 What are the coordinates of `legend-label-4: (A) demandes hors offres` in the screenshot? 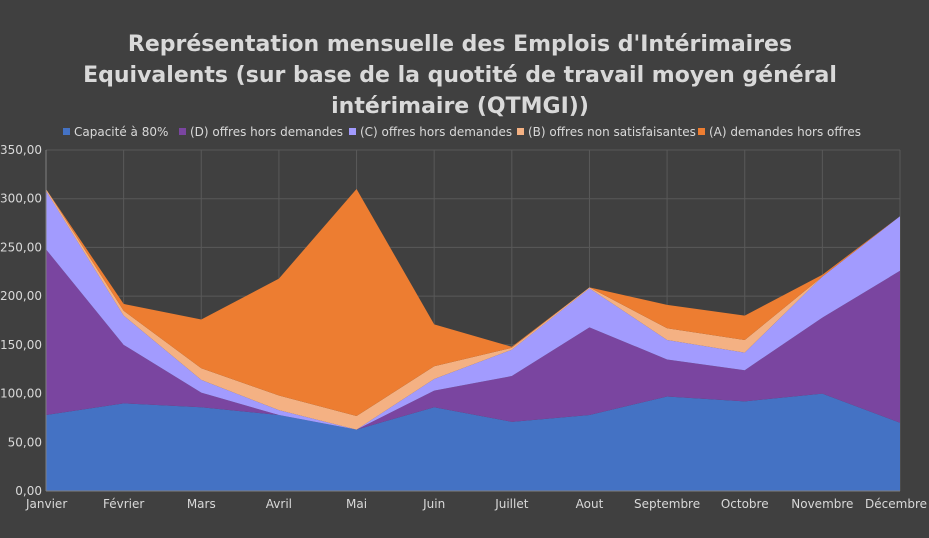 It's located at (785, 132).